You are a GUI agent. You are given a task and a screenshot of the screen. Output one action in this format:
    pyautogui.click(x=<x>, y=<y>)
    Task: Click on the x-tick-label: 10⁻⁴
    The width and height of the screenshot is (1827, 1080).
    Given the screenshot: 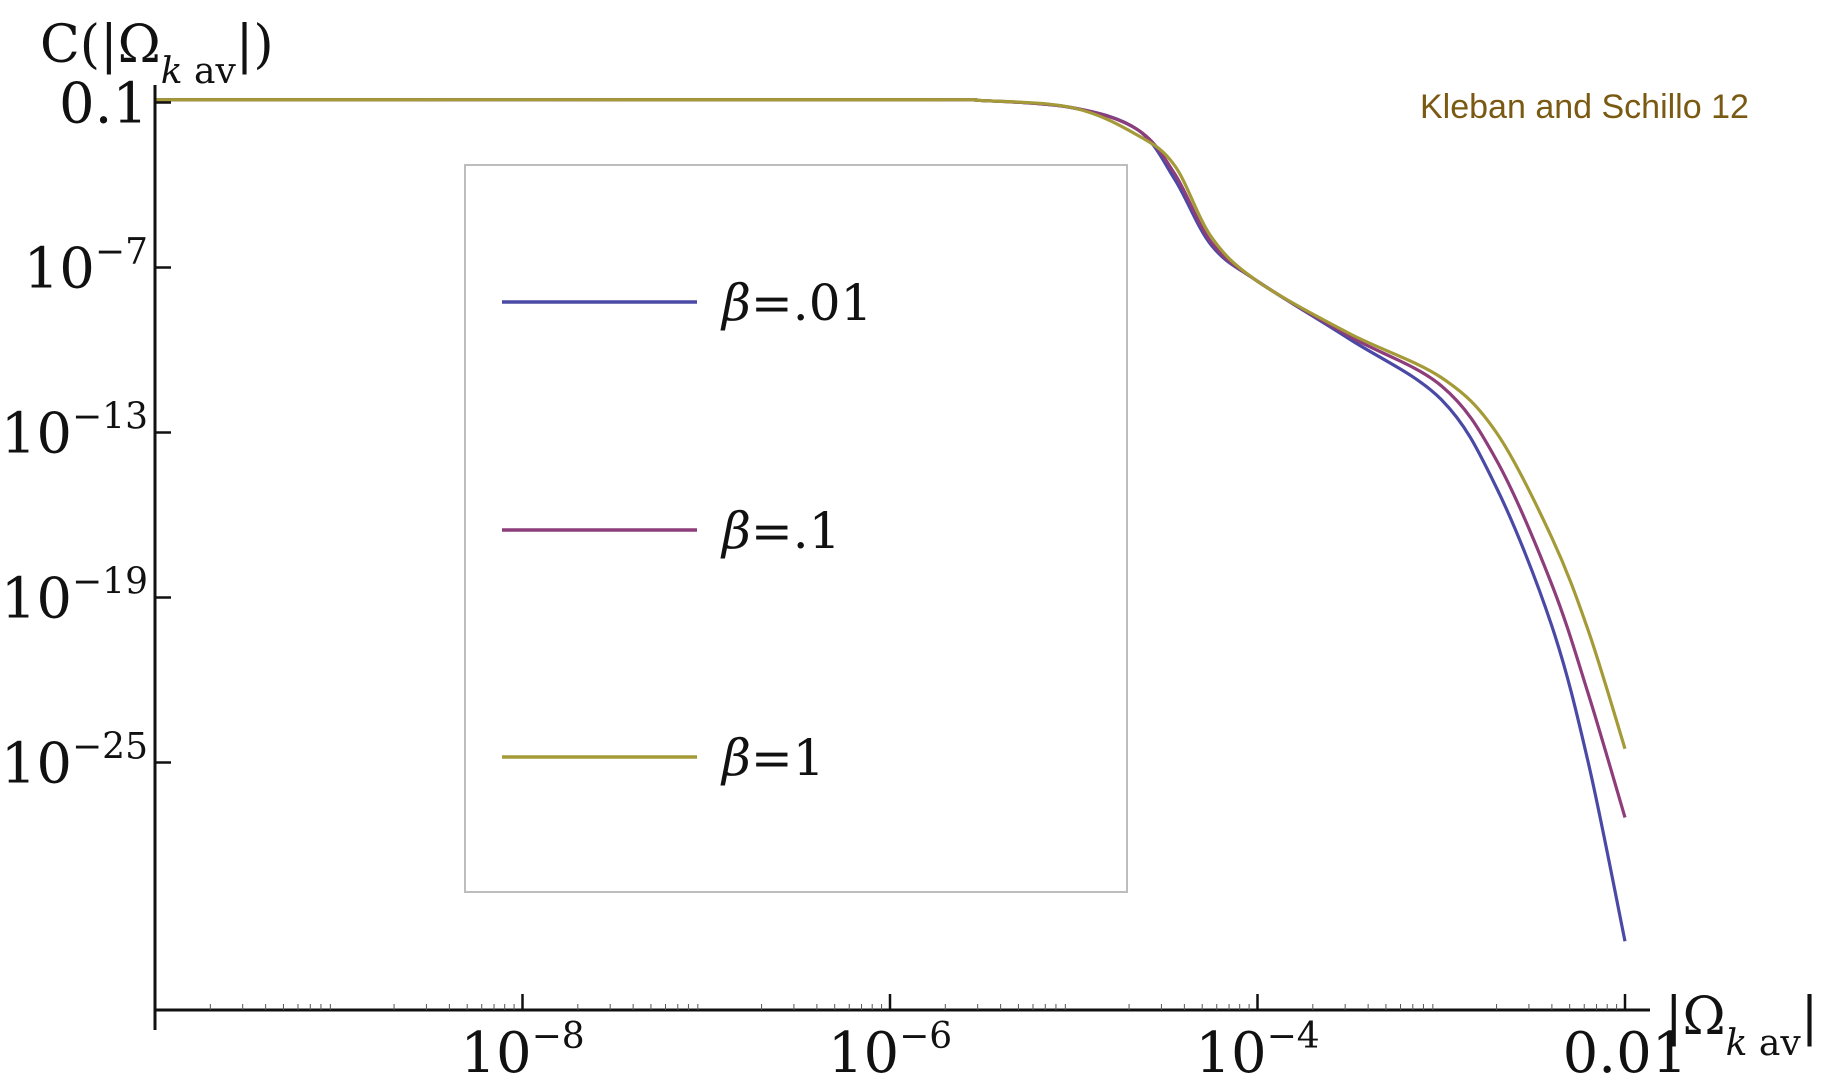 What is the action you would take?
    pyautogui.click(x=1257, y=1048)
    